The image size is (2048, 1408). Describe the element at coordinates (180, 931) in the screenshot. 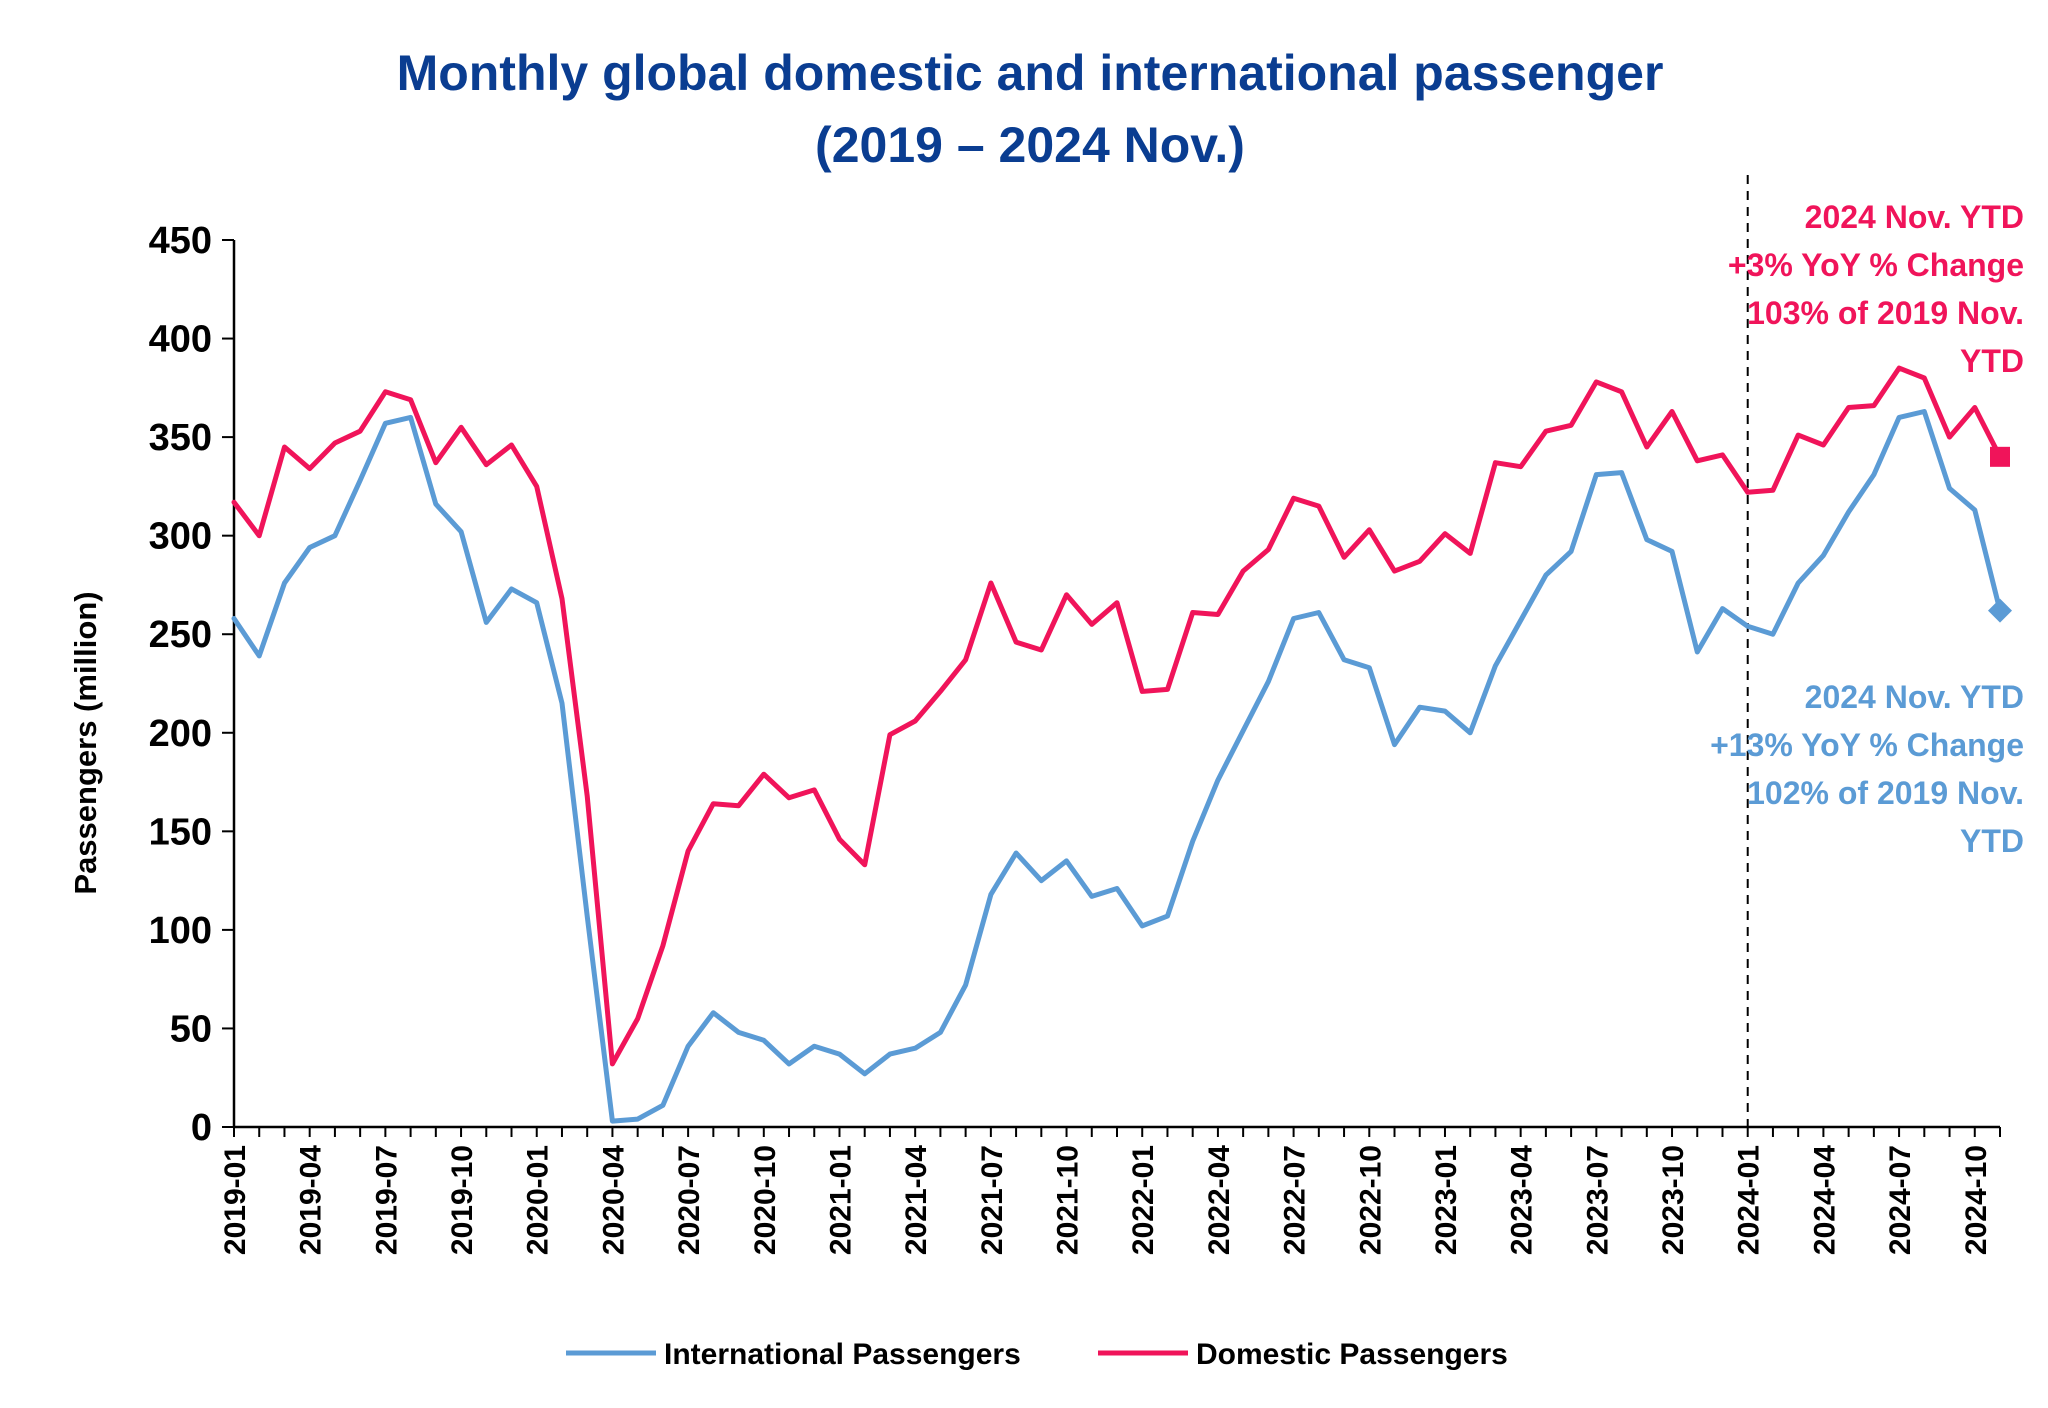

I see `y-tick-label: 100` at that location.